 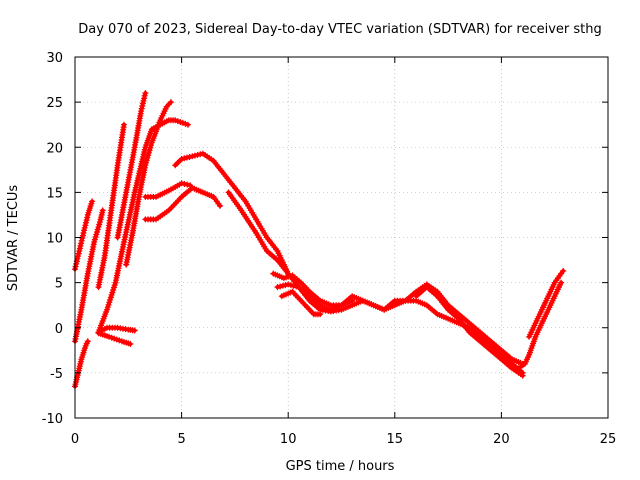 I want to click on series-arc4, so click(x=111, y=206).